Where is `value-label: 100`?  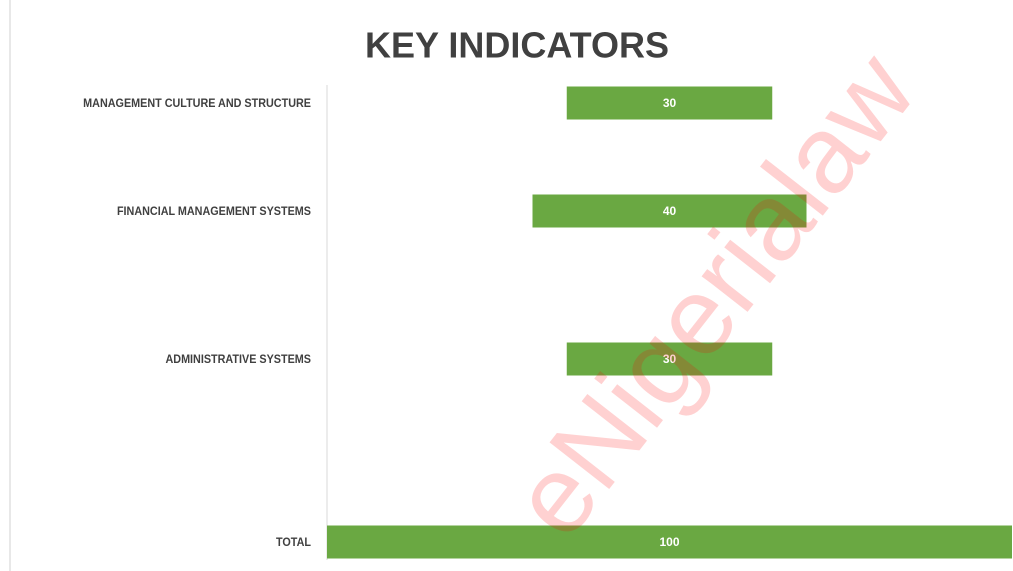 value-label: 100 is located at coordinates (669, 542).